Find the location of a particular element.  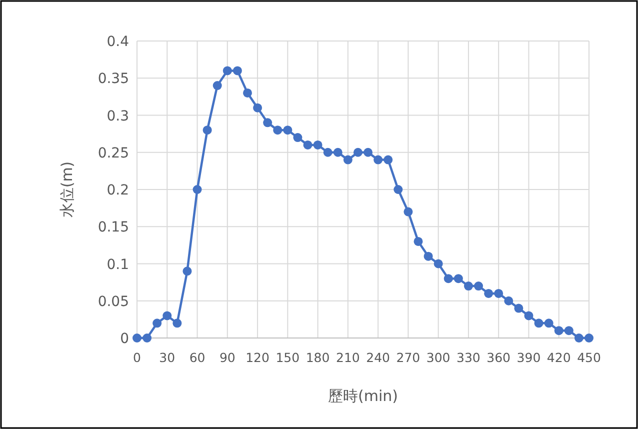

y-tick-label: 0.25 is located at coordinates (113, 153).